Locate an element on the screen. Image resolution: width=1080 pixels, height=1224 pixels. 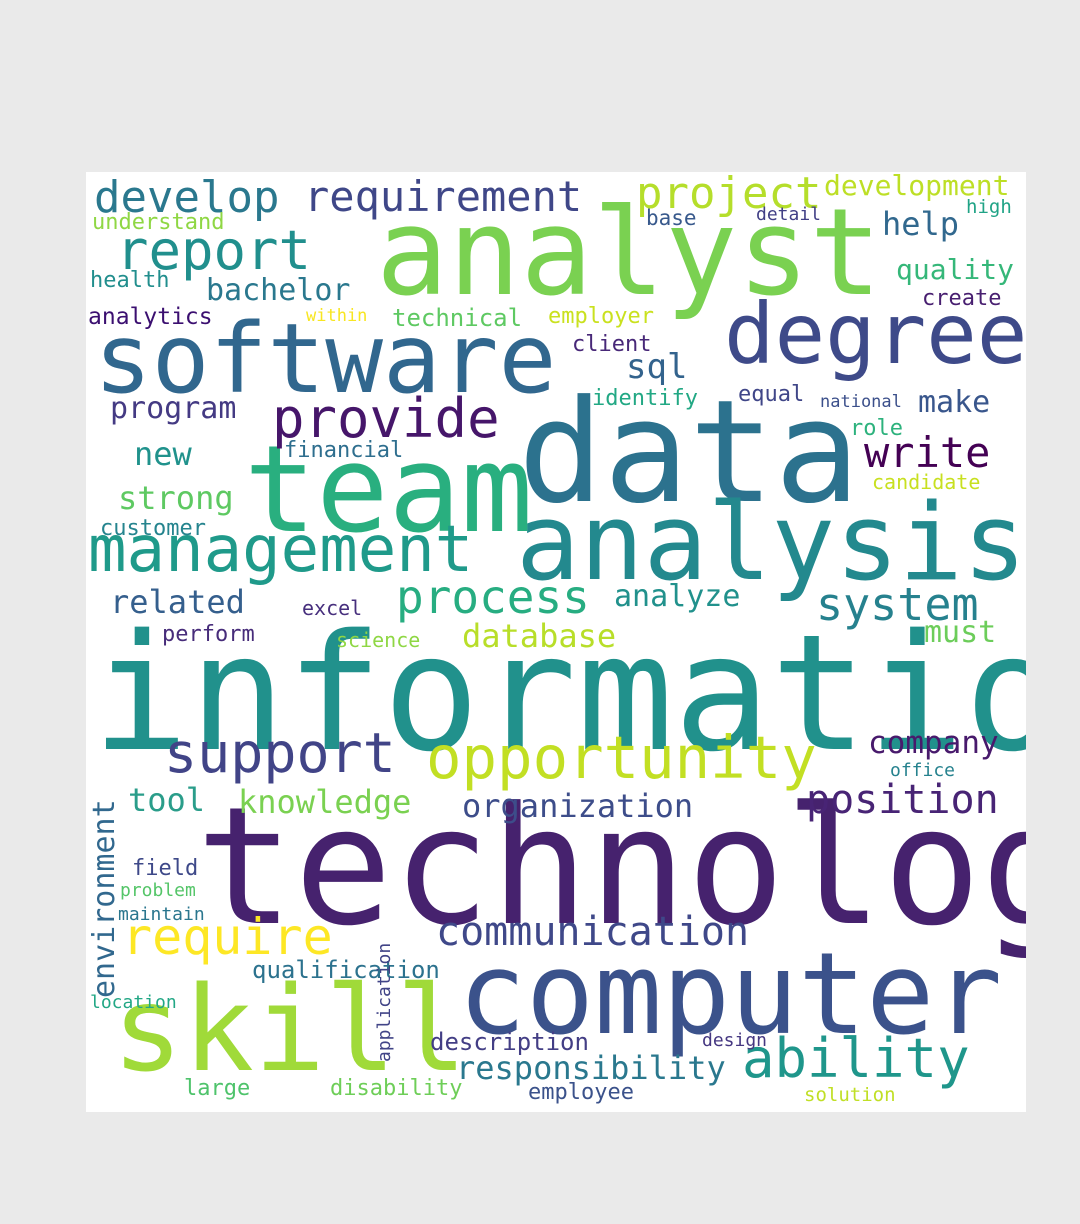
word-make: make is located at coordinates (954, 402).